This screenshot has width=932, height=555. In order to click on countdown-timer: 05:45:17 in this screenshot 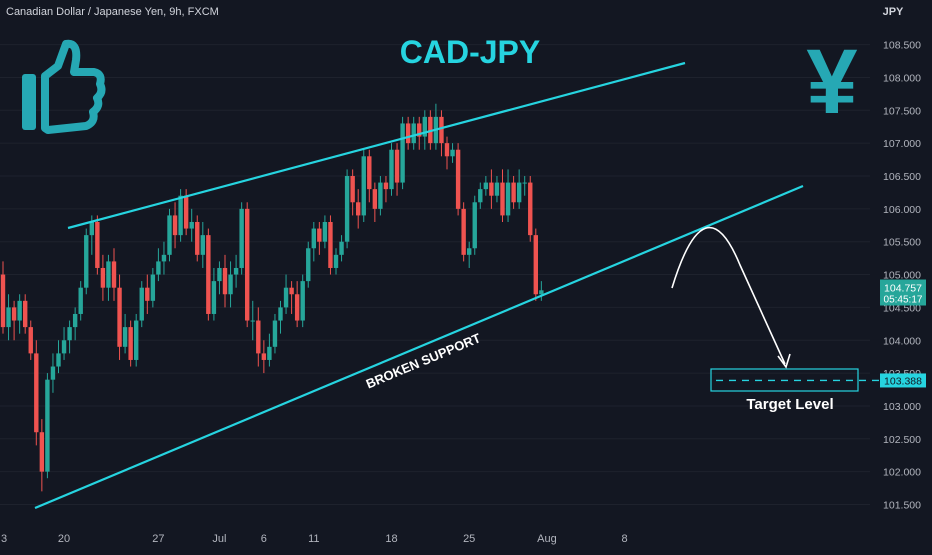, I will do `click(903, 300)`.